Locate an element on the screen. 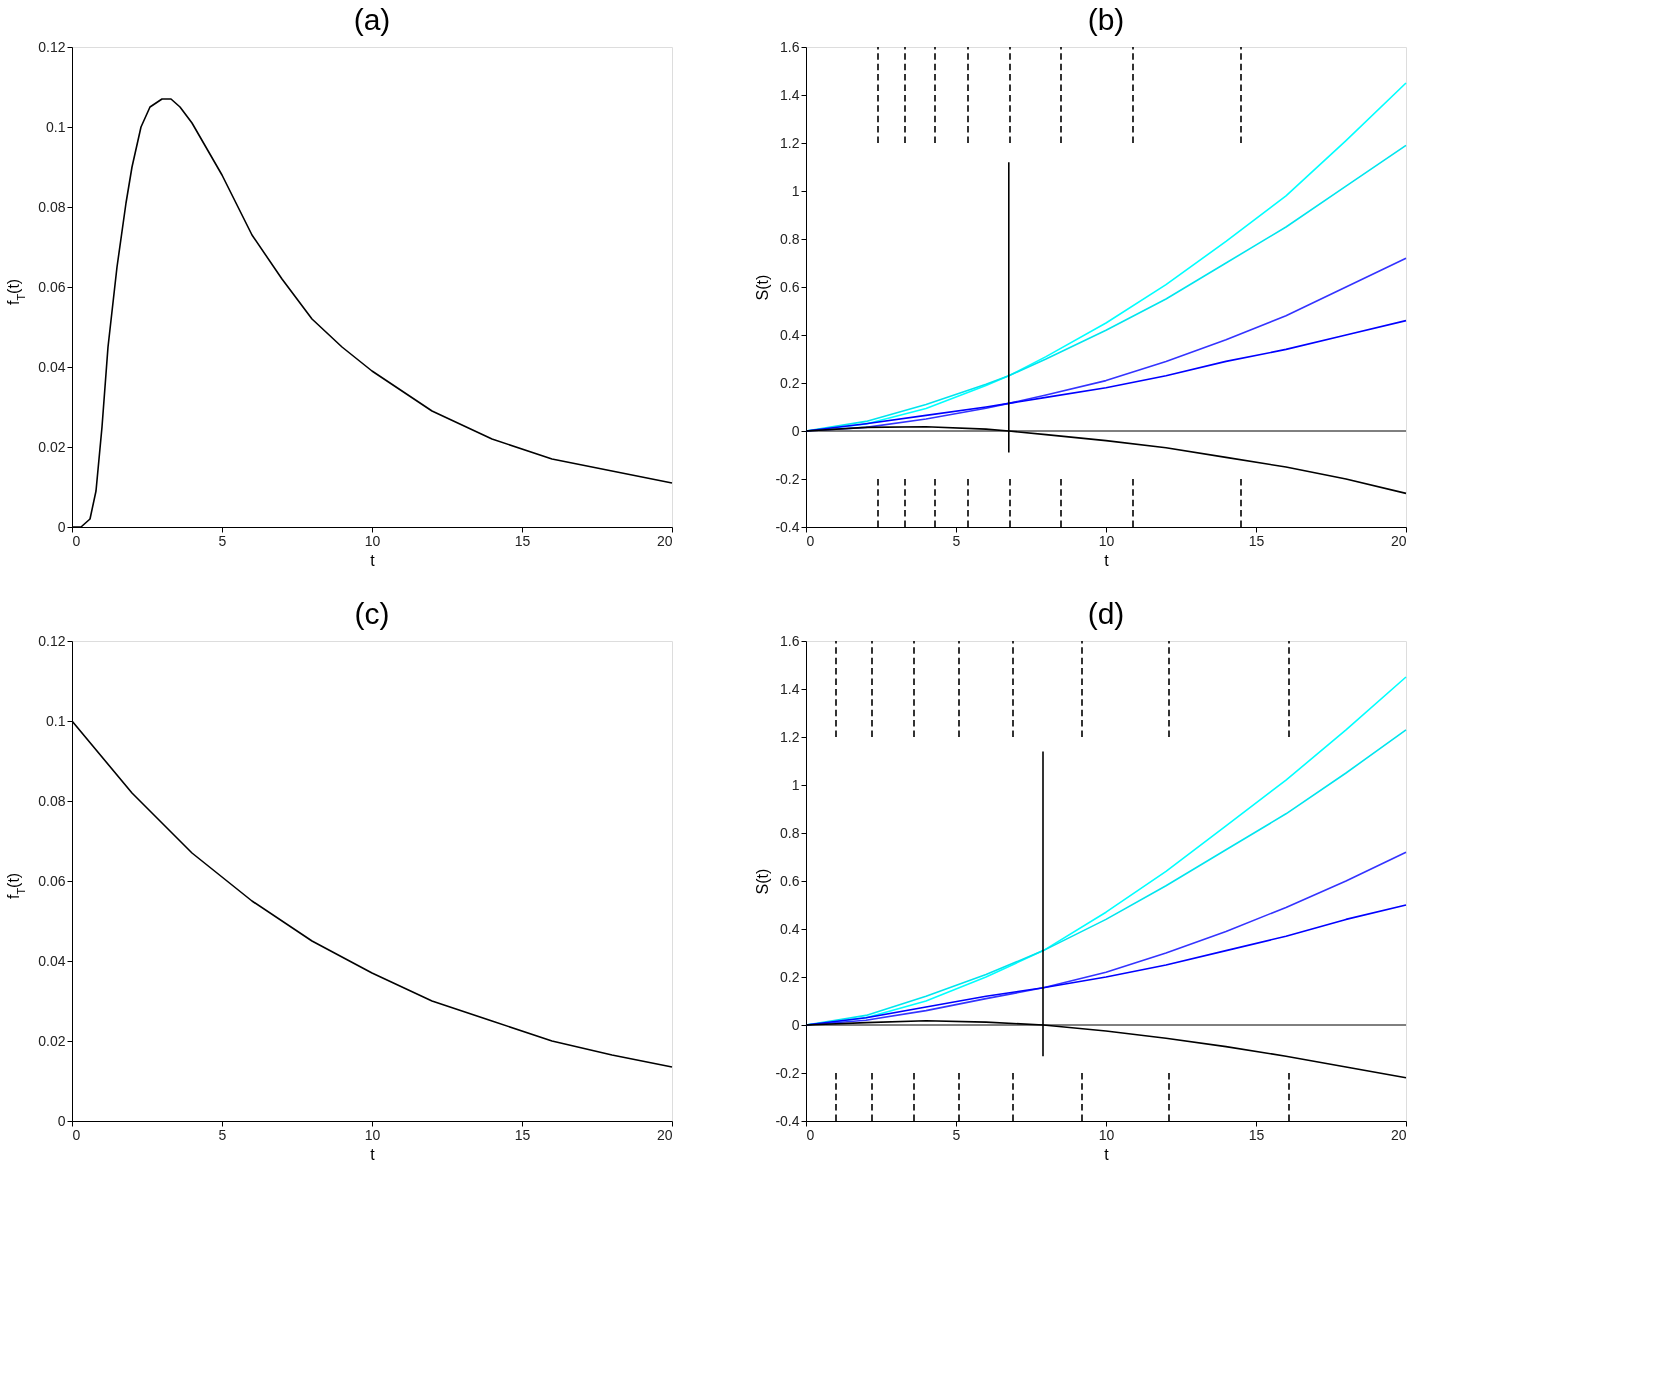  chart-title: (b) is located at coordinates (1106, 19).